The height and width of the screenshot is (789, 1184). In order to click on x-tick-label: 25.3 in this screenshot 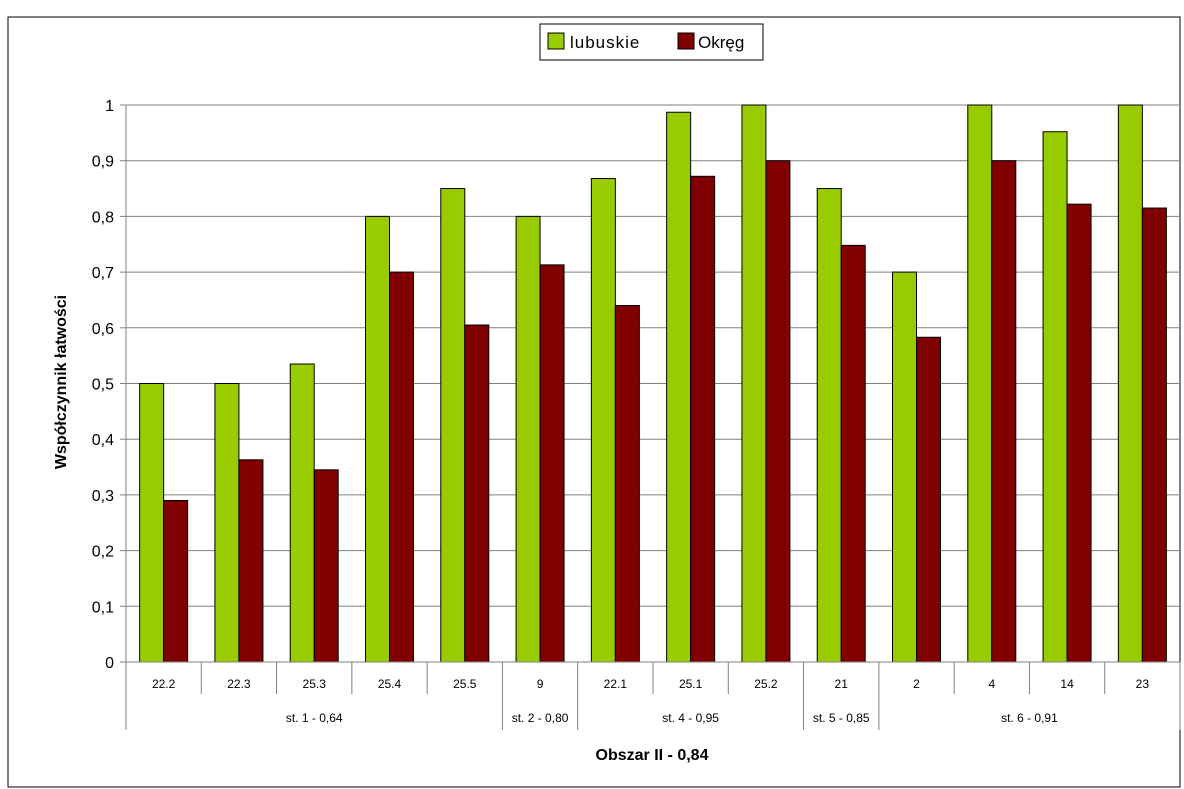, I will do `click(315, 684)`.